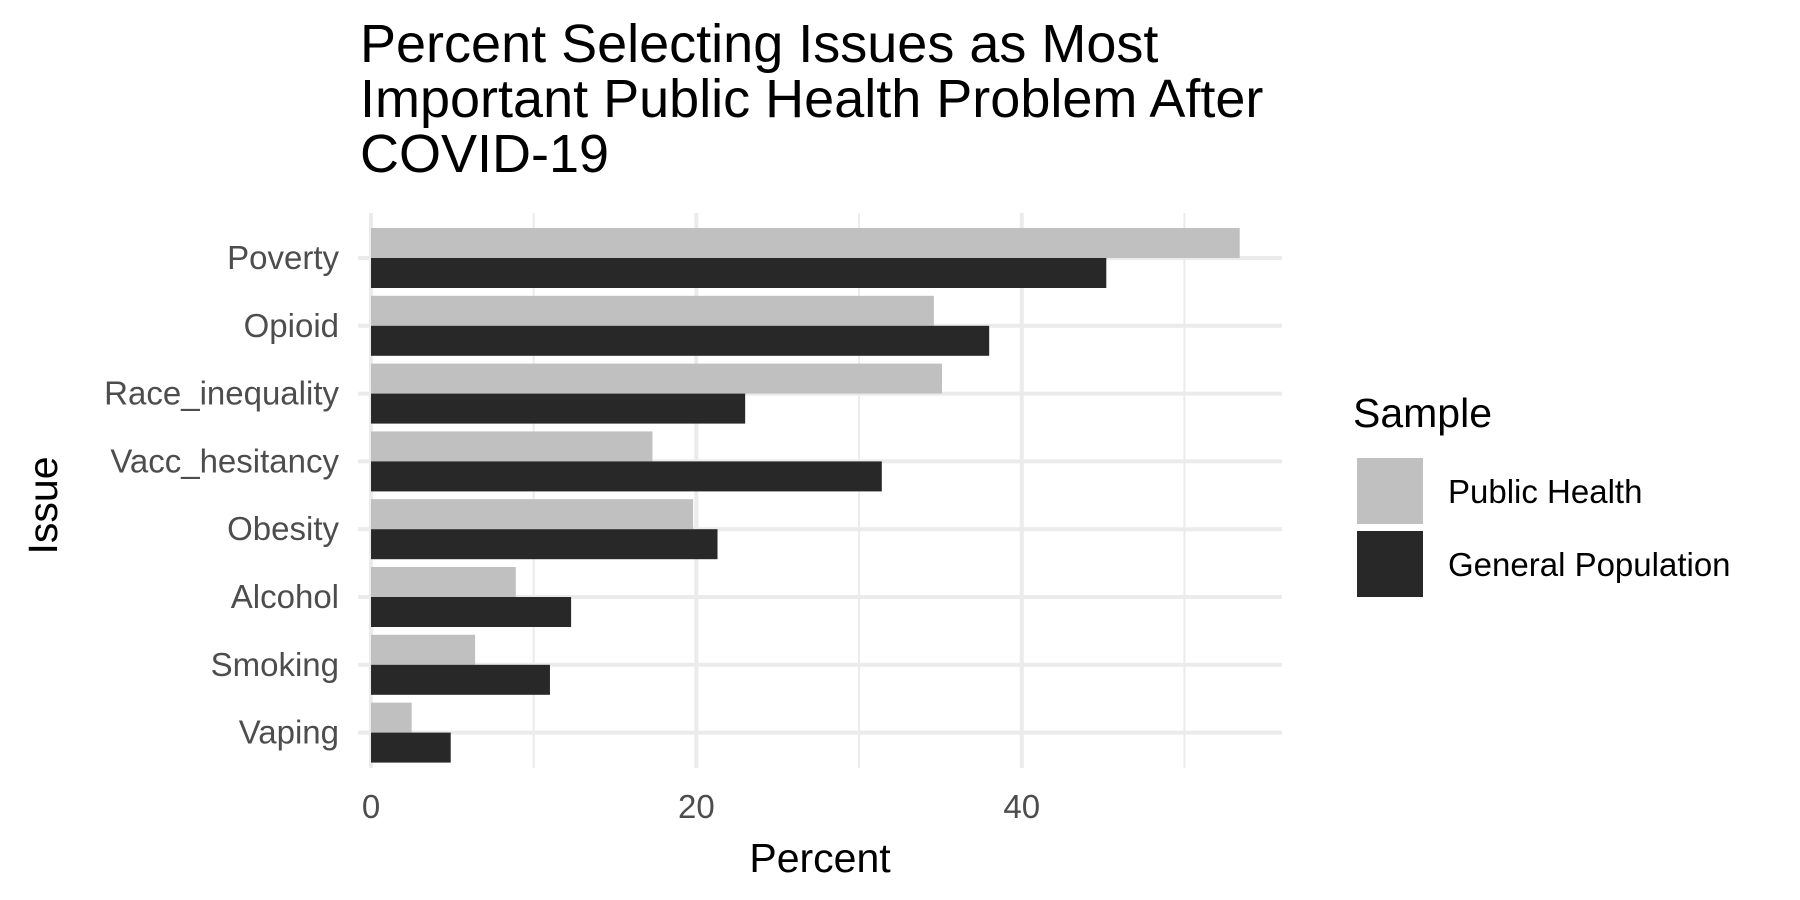 This screenshot has height=900, width=1800. I want to click on x-tick-label: 0, so click(371, 806).